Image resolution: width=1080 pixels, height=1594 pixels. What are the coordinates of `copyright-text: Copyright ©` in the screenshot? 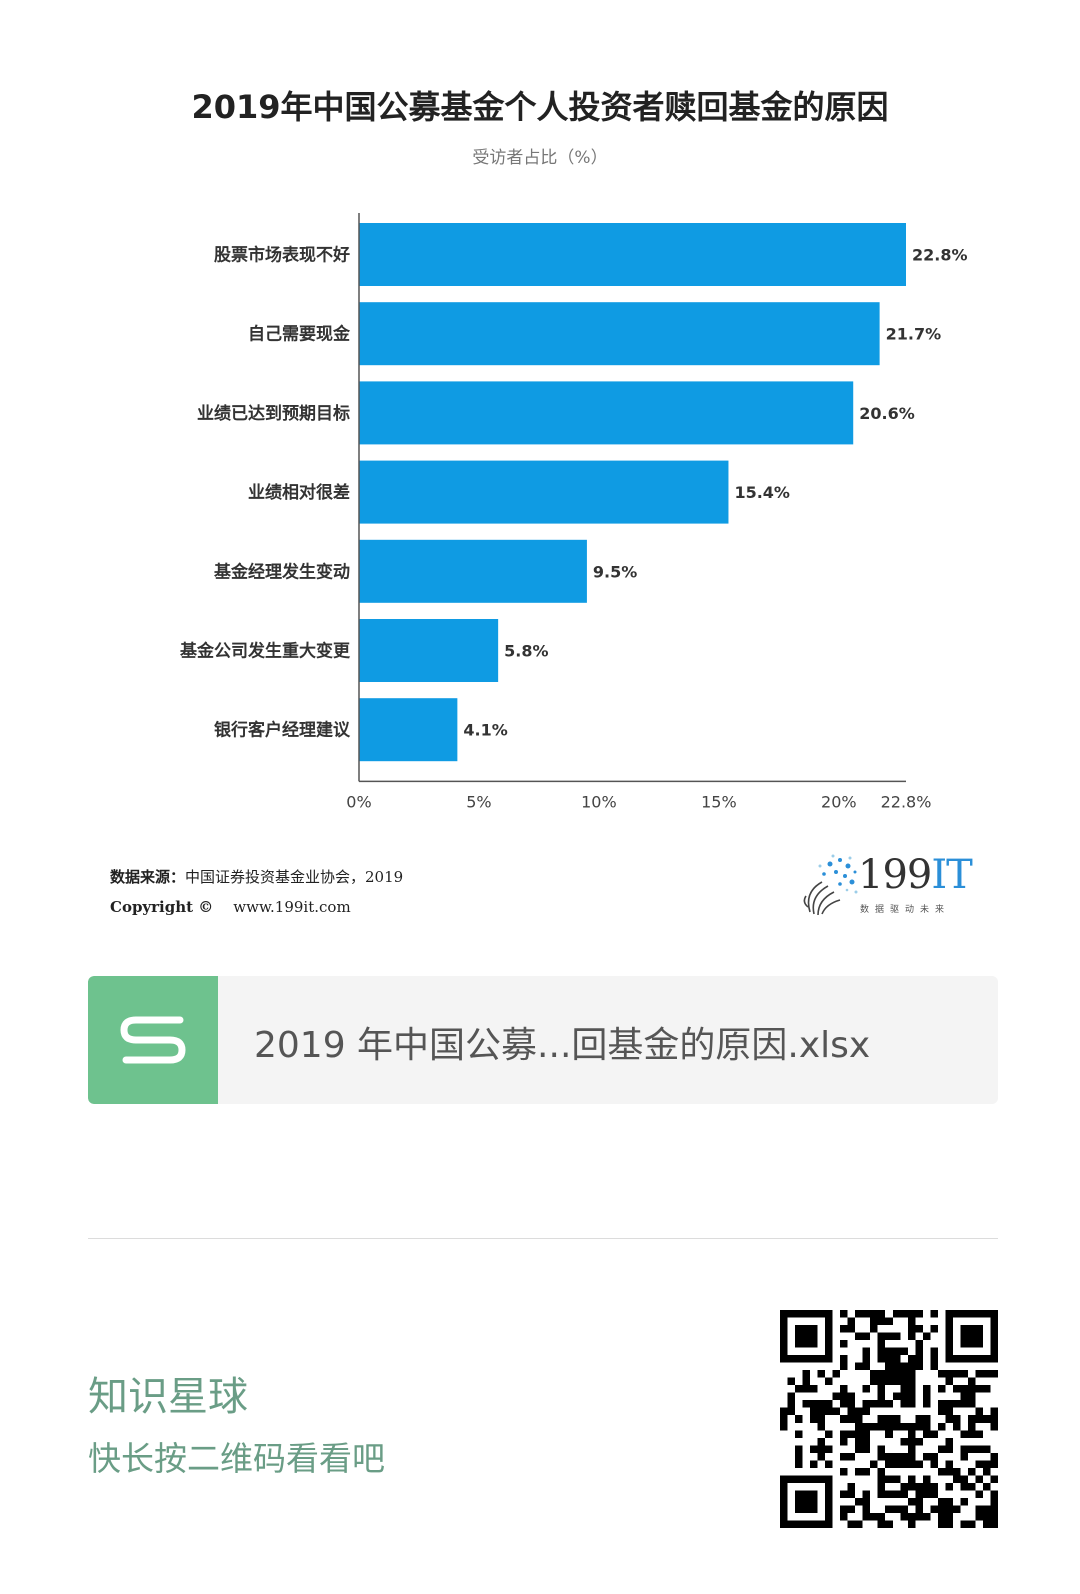 It's located at (162, 907).